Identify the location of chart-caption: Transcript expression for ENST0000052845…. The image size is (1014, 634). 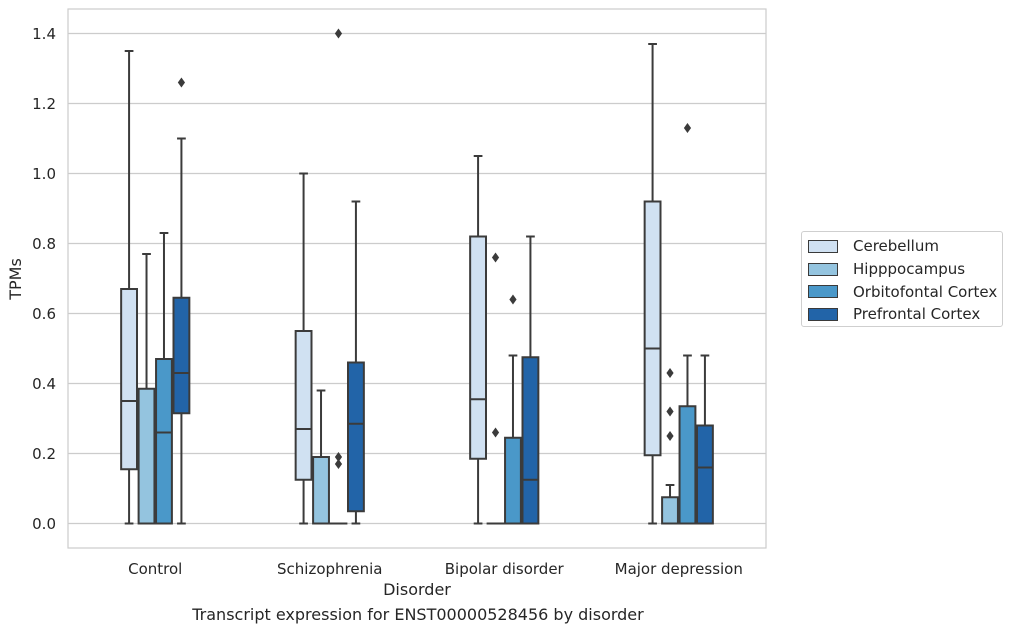
(418, 614).